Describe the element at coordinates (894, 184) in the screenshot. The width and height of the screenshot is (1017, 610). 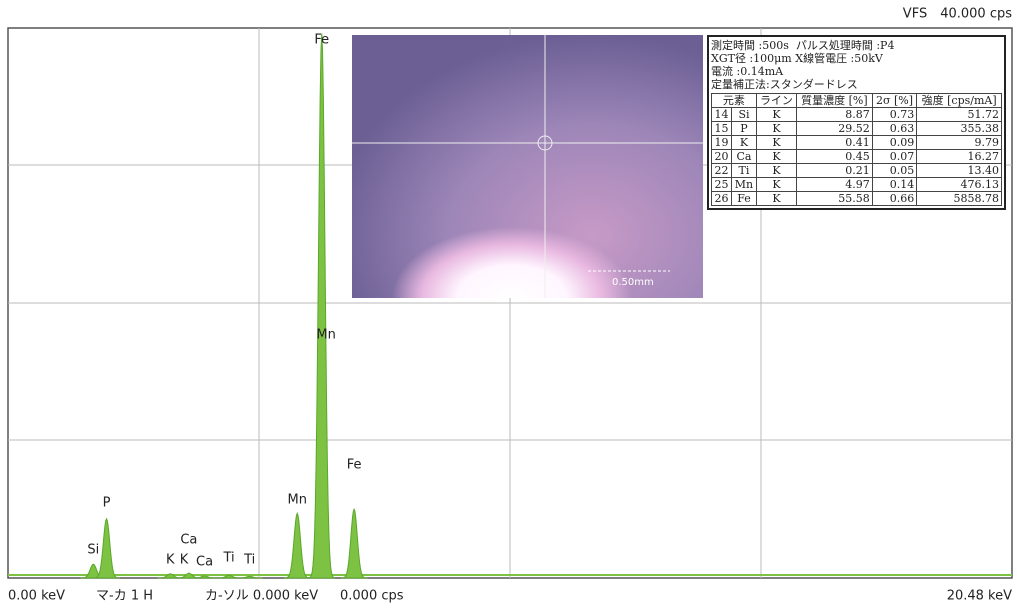
I see `cell: 0.14` at that location.